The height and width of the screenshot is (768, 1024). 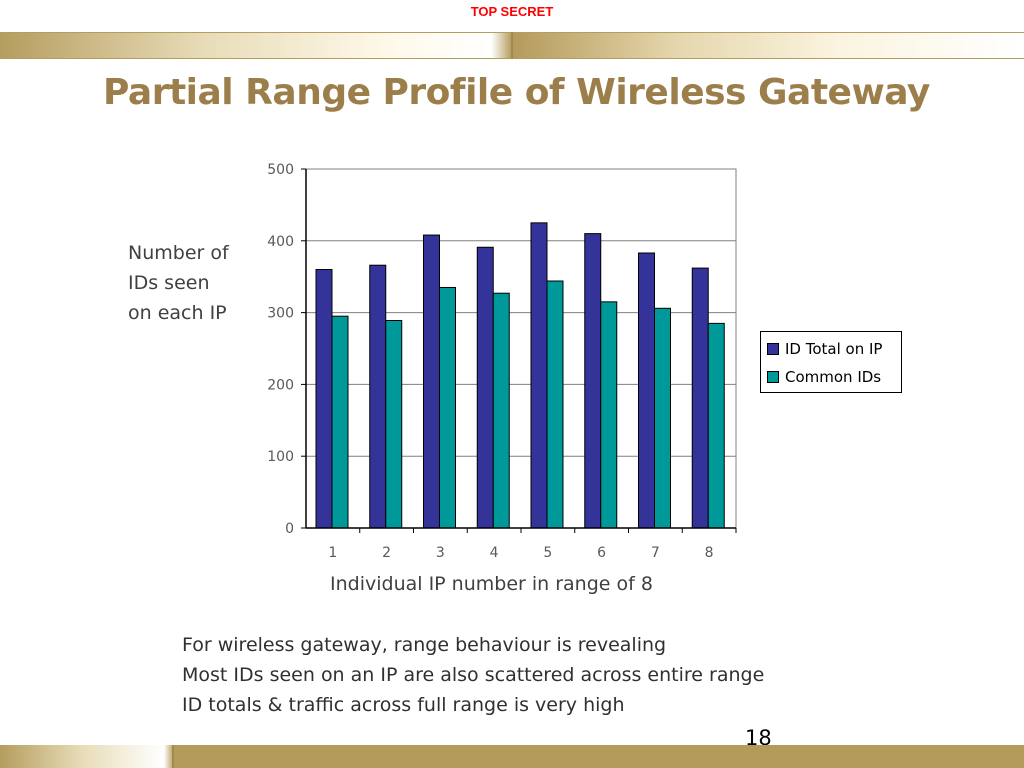 I want to click on legend-item-series-1: ID Total on IP, so click(x=824, y=349).